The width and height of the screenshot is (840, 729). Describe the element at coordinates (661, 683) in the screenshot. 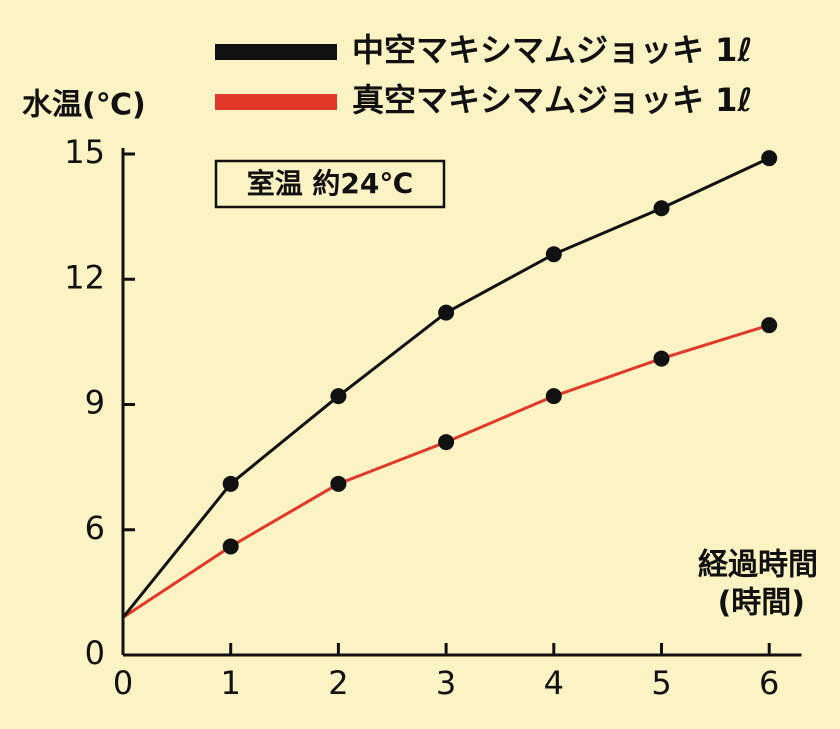

I see `x-tick-label: 5` at that location.